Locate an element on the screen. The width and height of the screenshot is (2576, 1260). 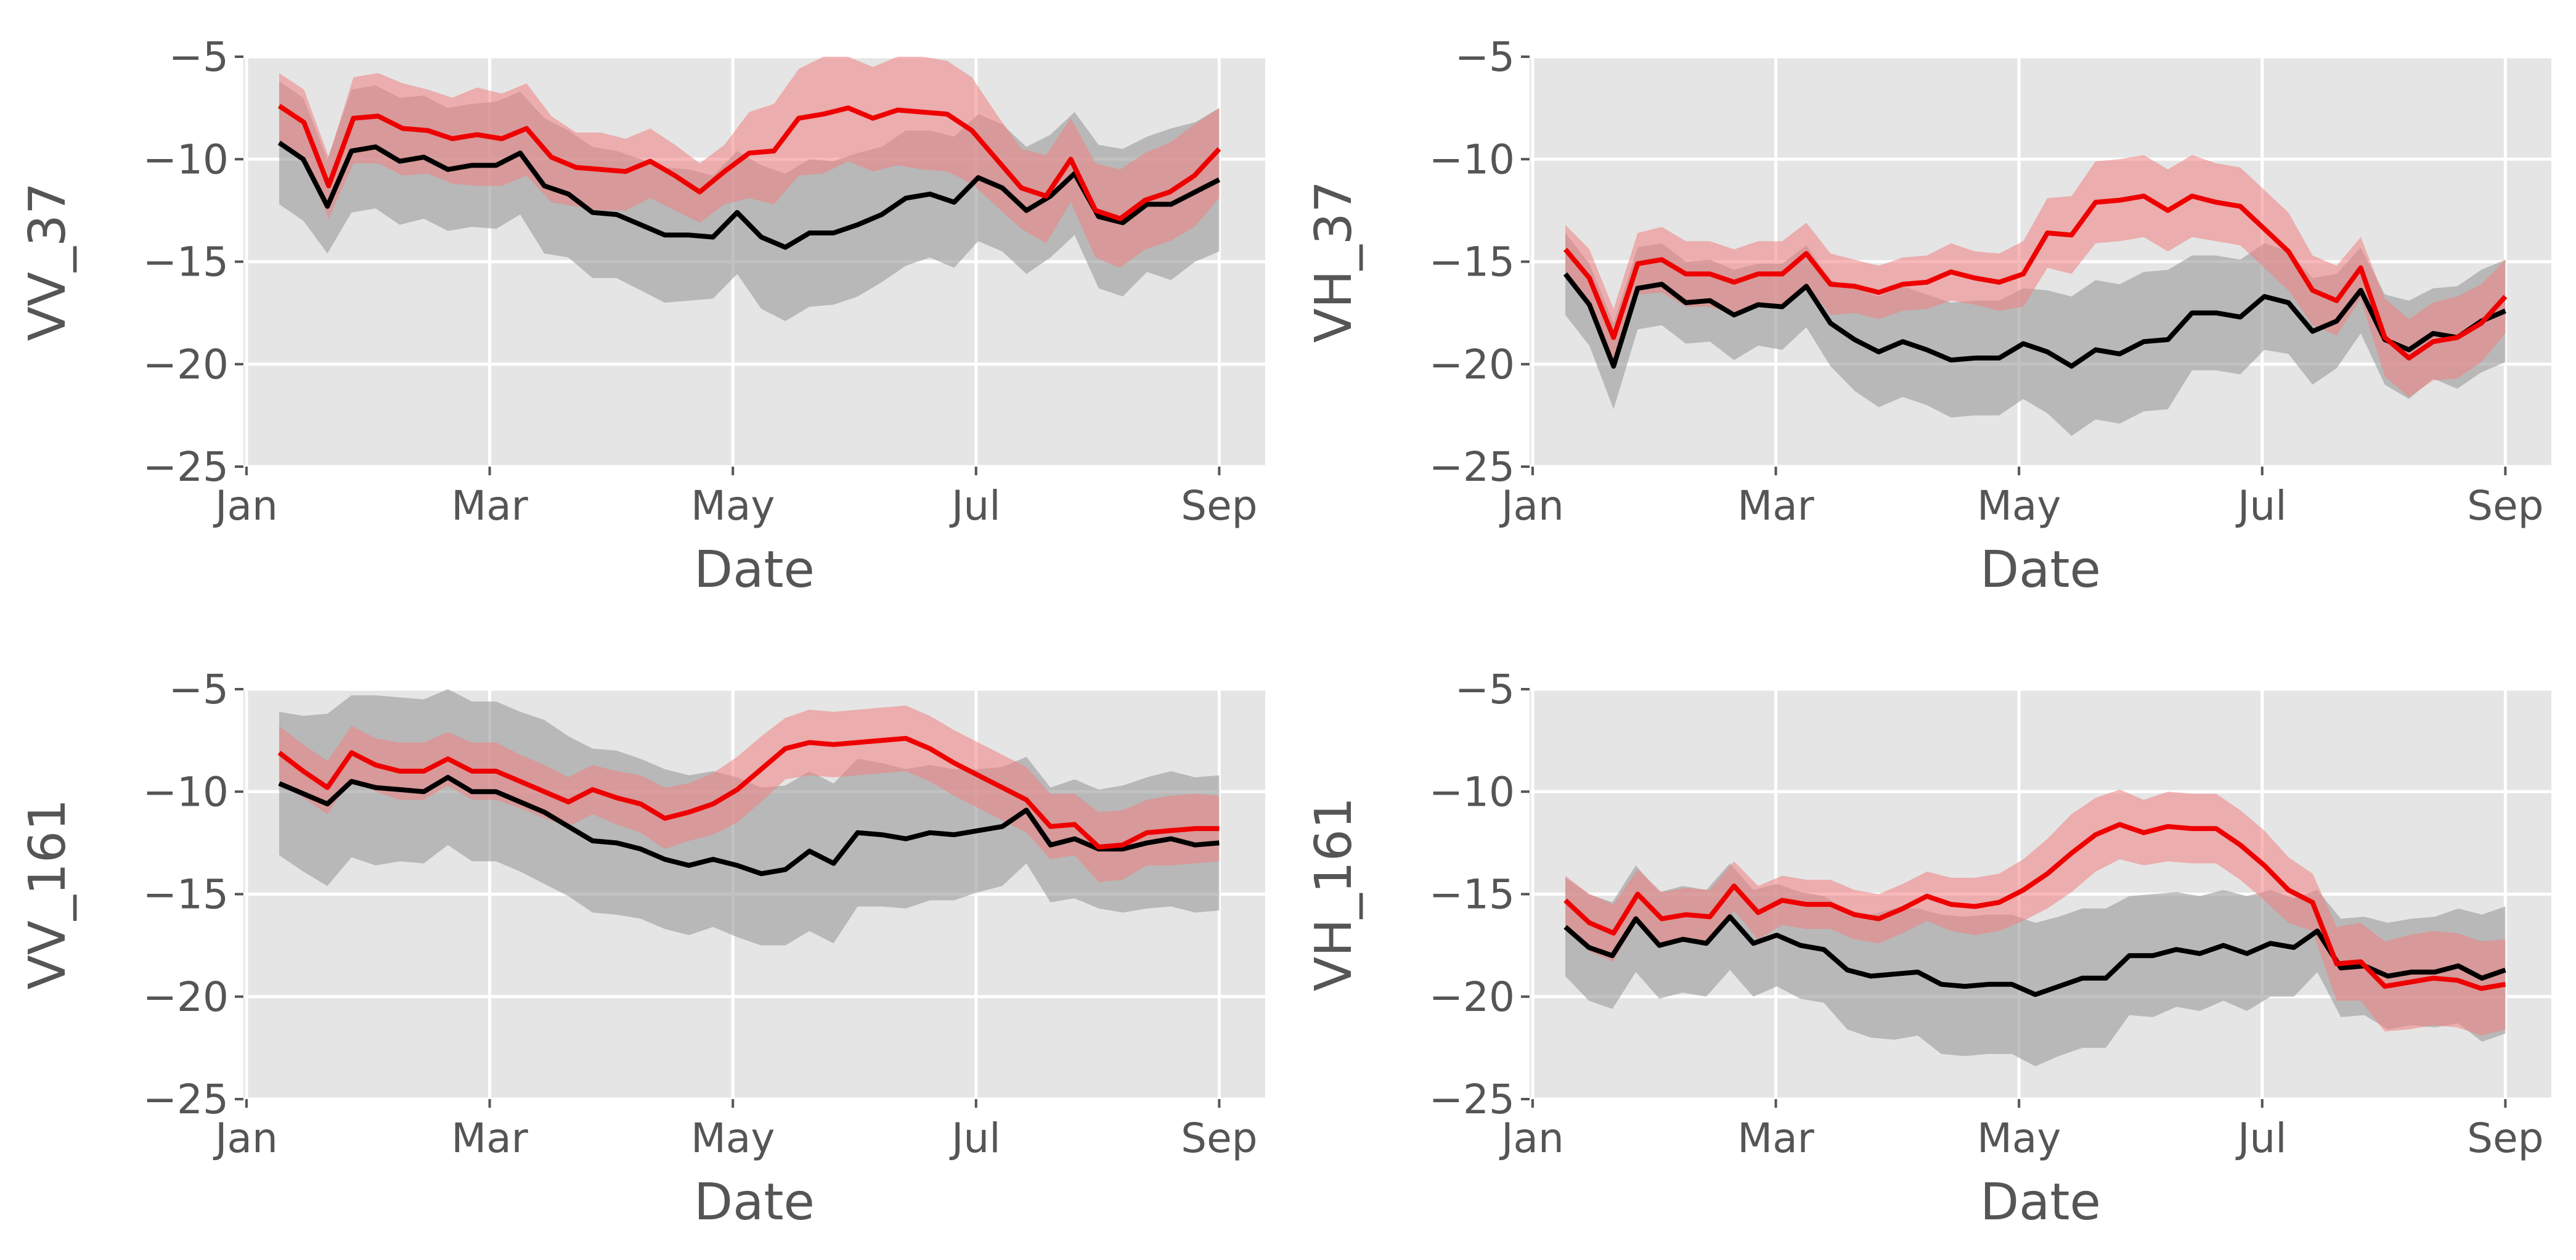
panel-2-xtick-label-1: Mar is located at coordinates (1775, 506).